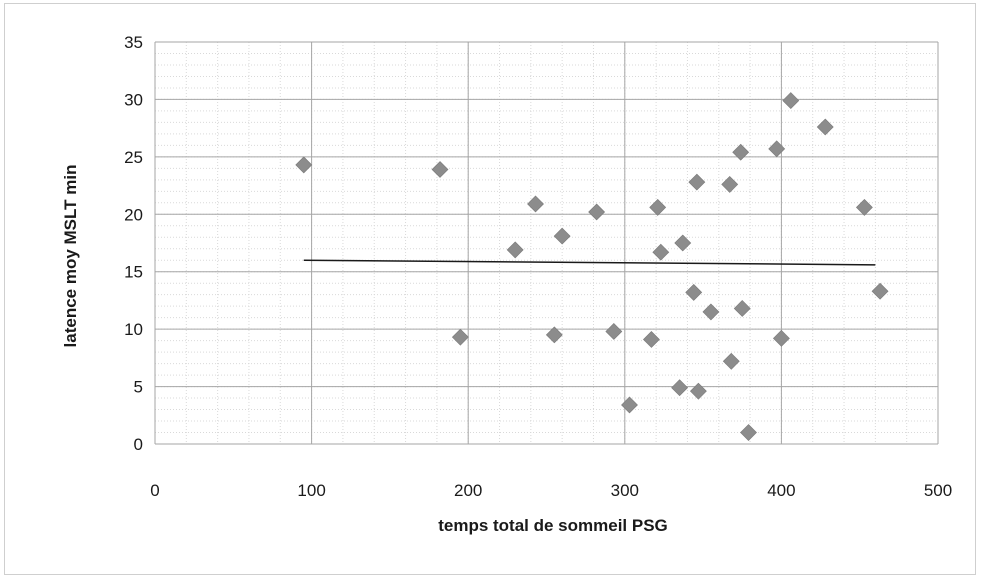 This screenshot has height=585, width=983. Describe the element at coordinates (468, 490) in the screenshot. I see `x-tick-label: 200` at that location.